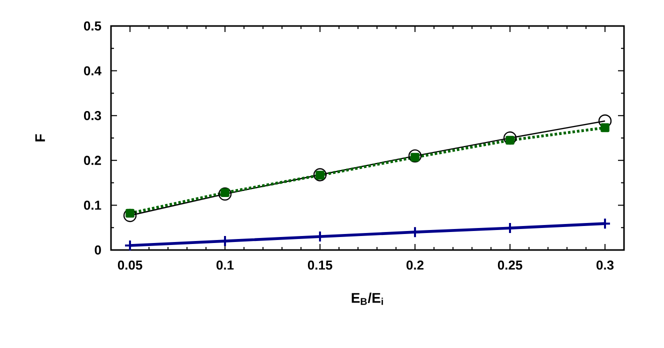 The width and height of the screenshot is (664, 348). What do you see at coordinates (93, 115) in the screenshot?
I see `y-tick-label: 0.3` at bounding box center [93, 115].